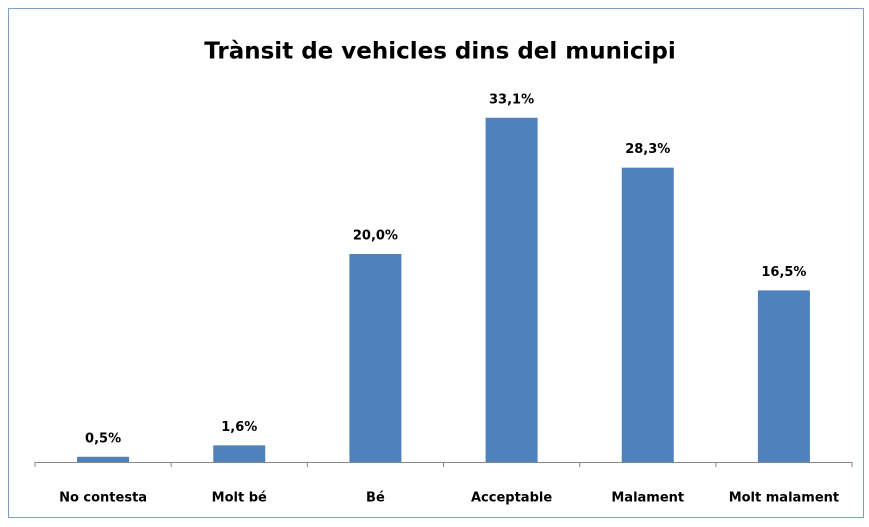 Image resolution: width=869 pixels, height=527 pixels. Describe the element at coordinates (103, 438) in the screenshot. I see `data-label: 0,5%` at that location.